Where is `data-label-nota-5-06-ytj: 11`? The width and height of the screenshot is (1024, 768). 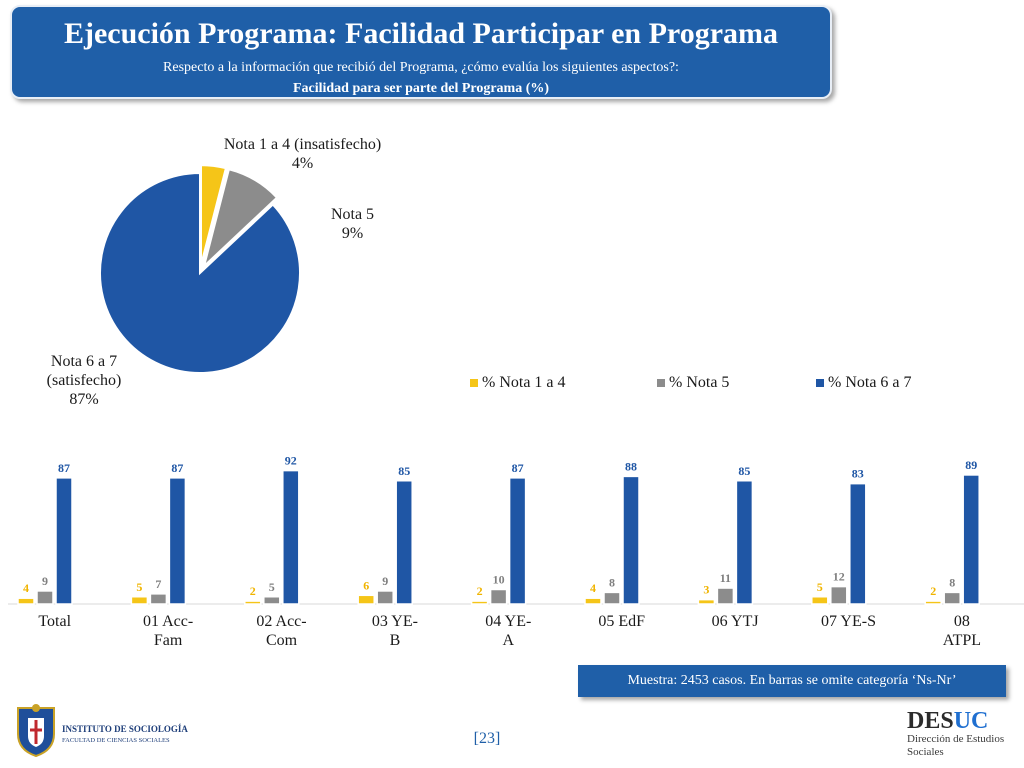 data-label-nota-5-06-ytj: 11 is located at coordinates (725, 578).